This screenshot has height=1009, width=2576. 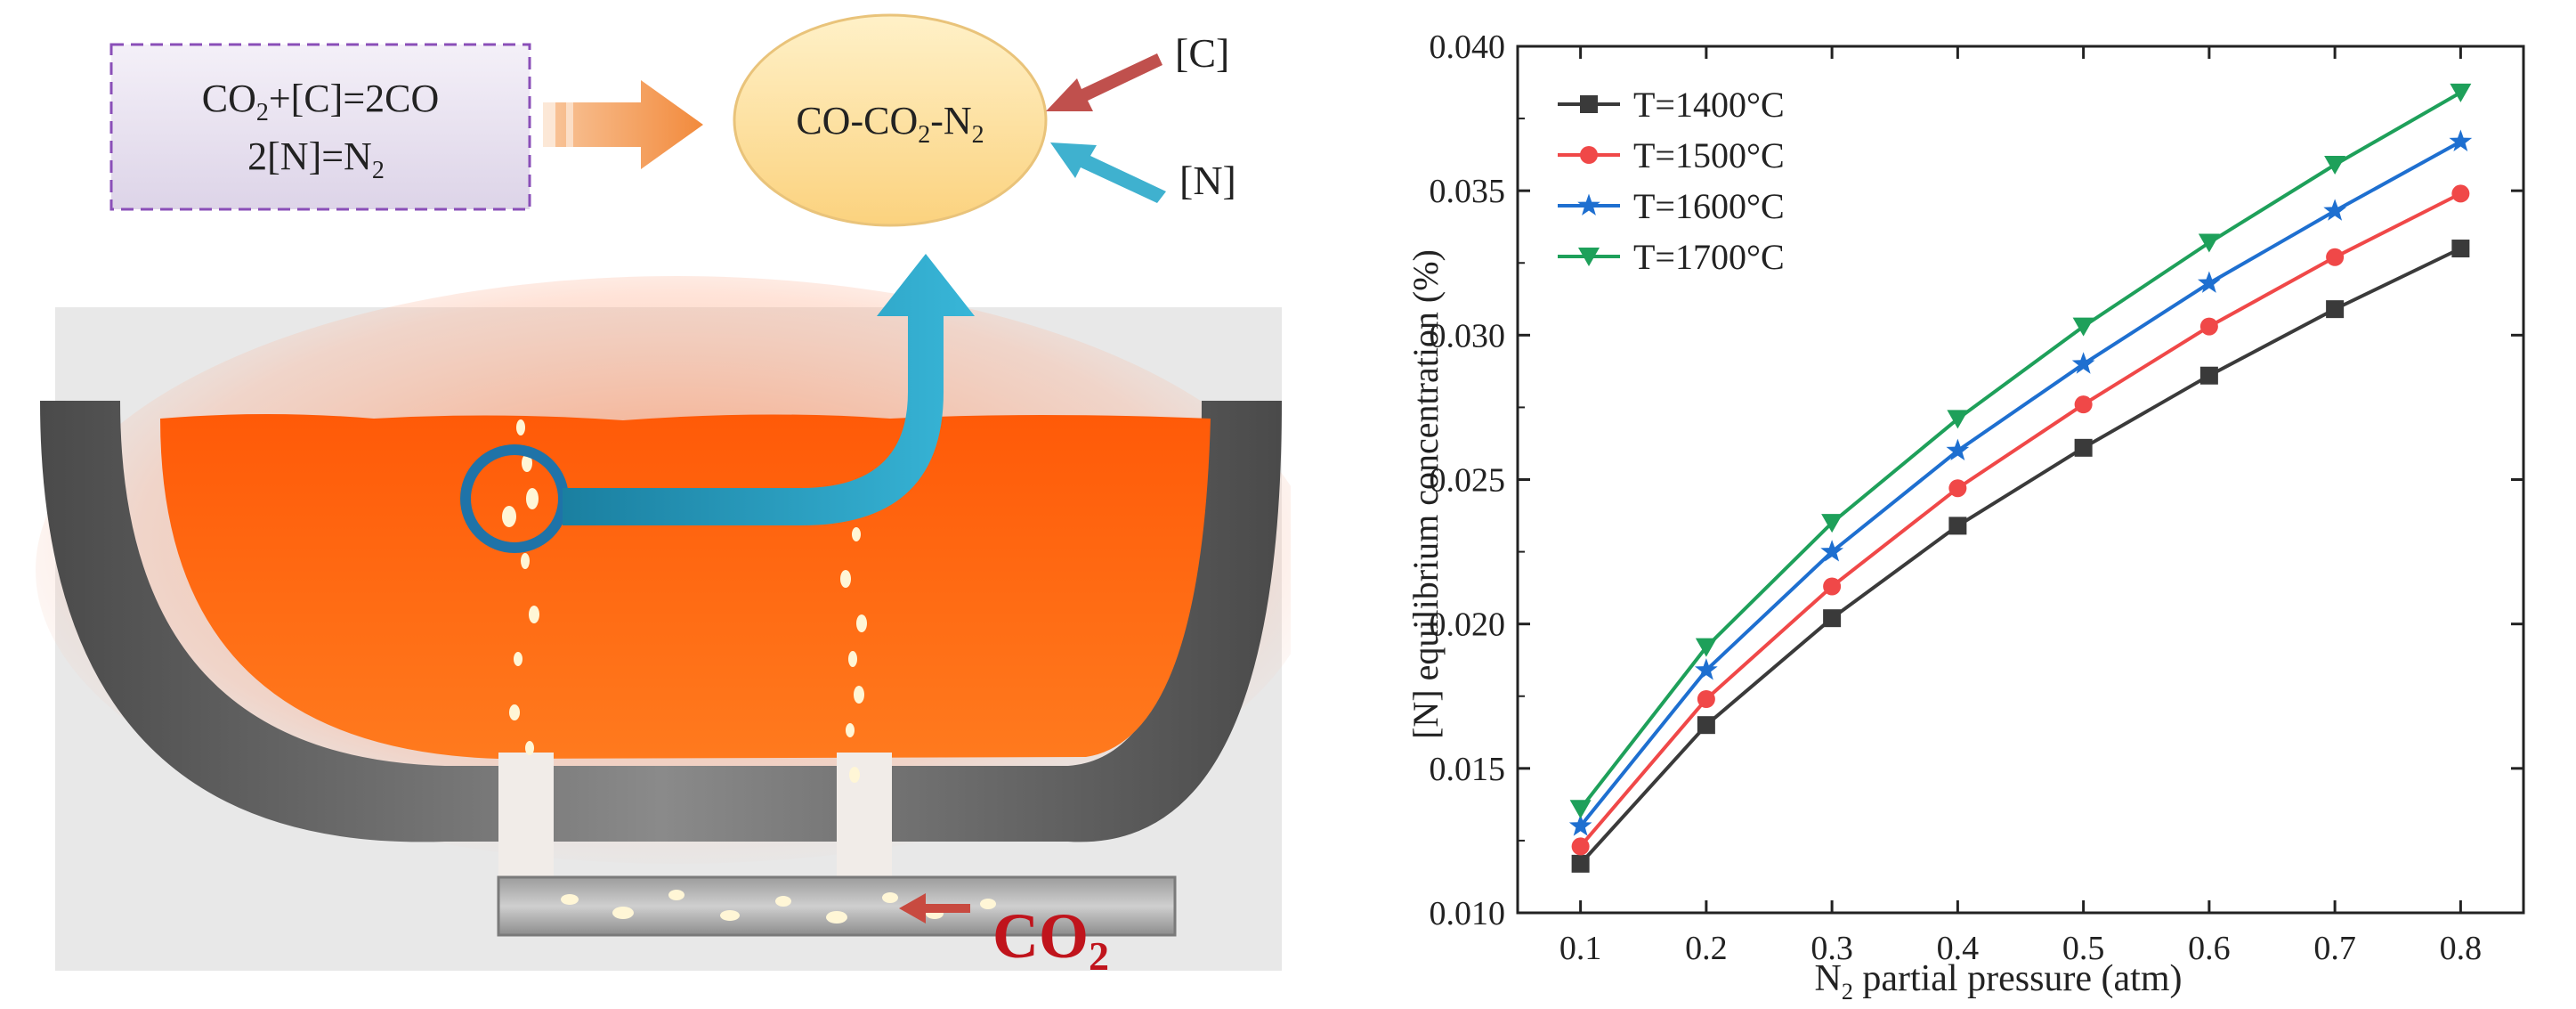 I want to click on nitrogen-label: [N], so click(x=1207, y=180).